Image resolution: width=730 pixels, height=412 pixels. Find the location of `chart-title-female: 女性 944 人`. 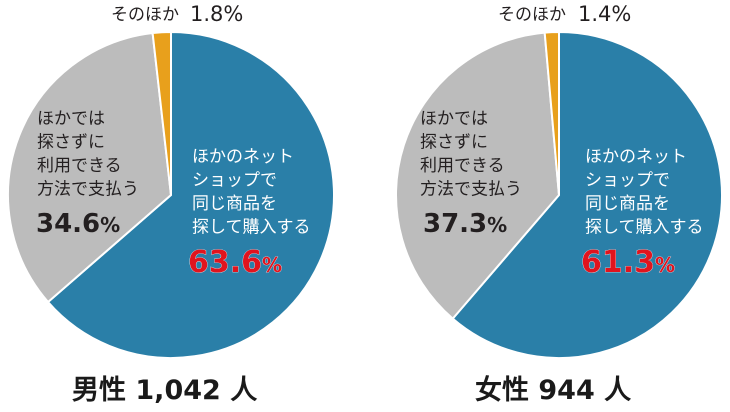

chart-title-female: 女性 944 人 is located at coordinates (553, 390).